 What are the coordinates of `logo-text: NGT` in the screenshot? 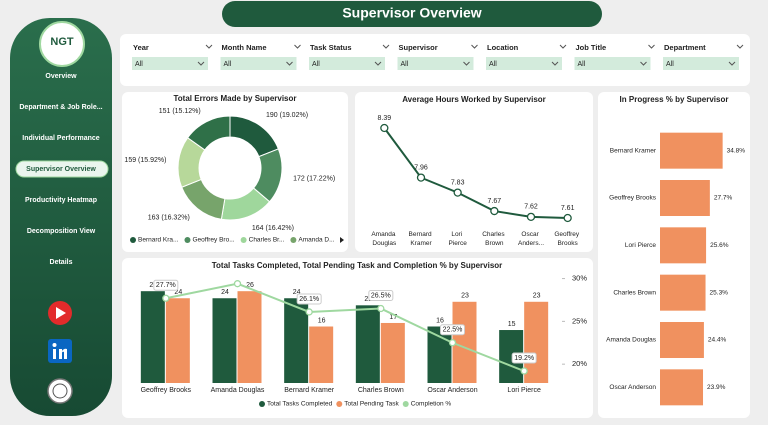 It's located at (62, 42).